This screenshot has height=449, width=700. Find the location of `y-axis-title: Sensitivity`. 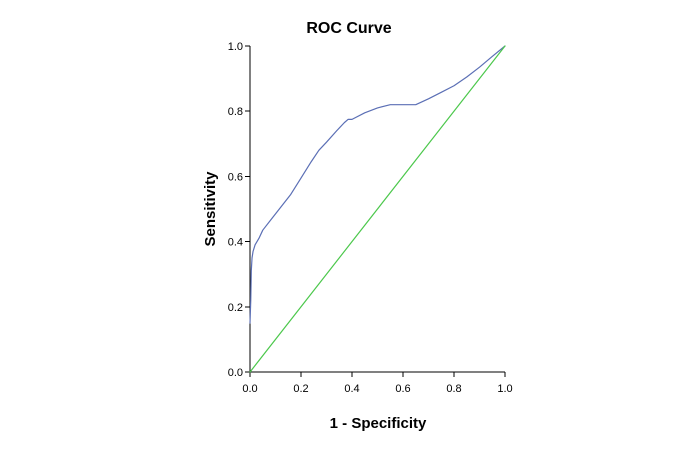

y-axis-title: Sensitivity is located at coordinates (210, 209).